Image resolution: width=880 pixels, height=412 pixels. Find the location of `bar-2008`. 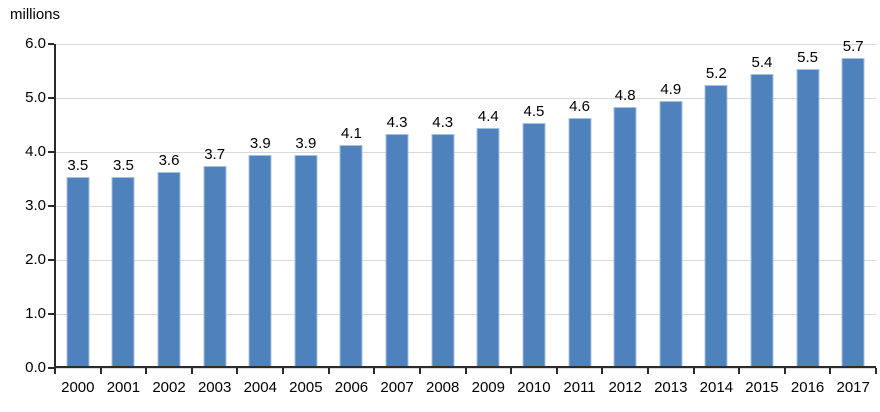

bar-2008 is located at coordinates (443, 249).